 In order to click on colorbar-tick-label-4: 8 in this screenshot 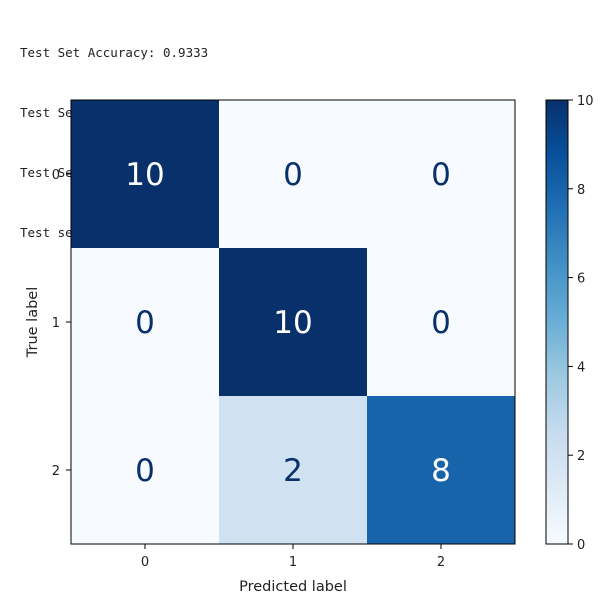, I will do `click(581, 190)`.